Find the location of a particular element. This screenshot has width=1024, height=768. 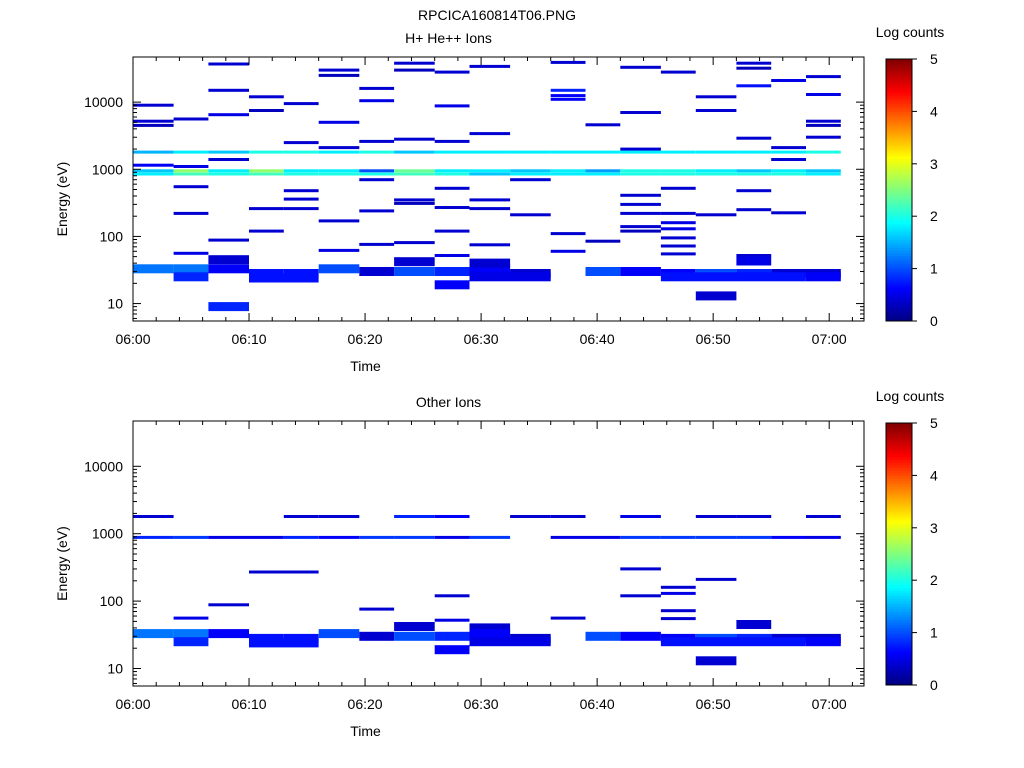

x-tick-label: 06:30 is located at coordinates (481, 339).